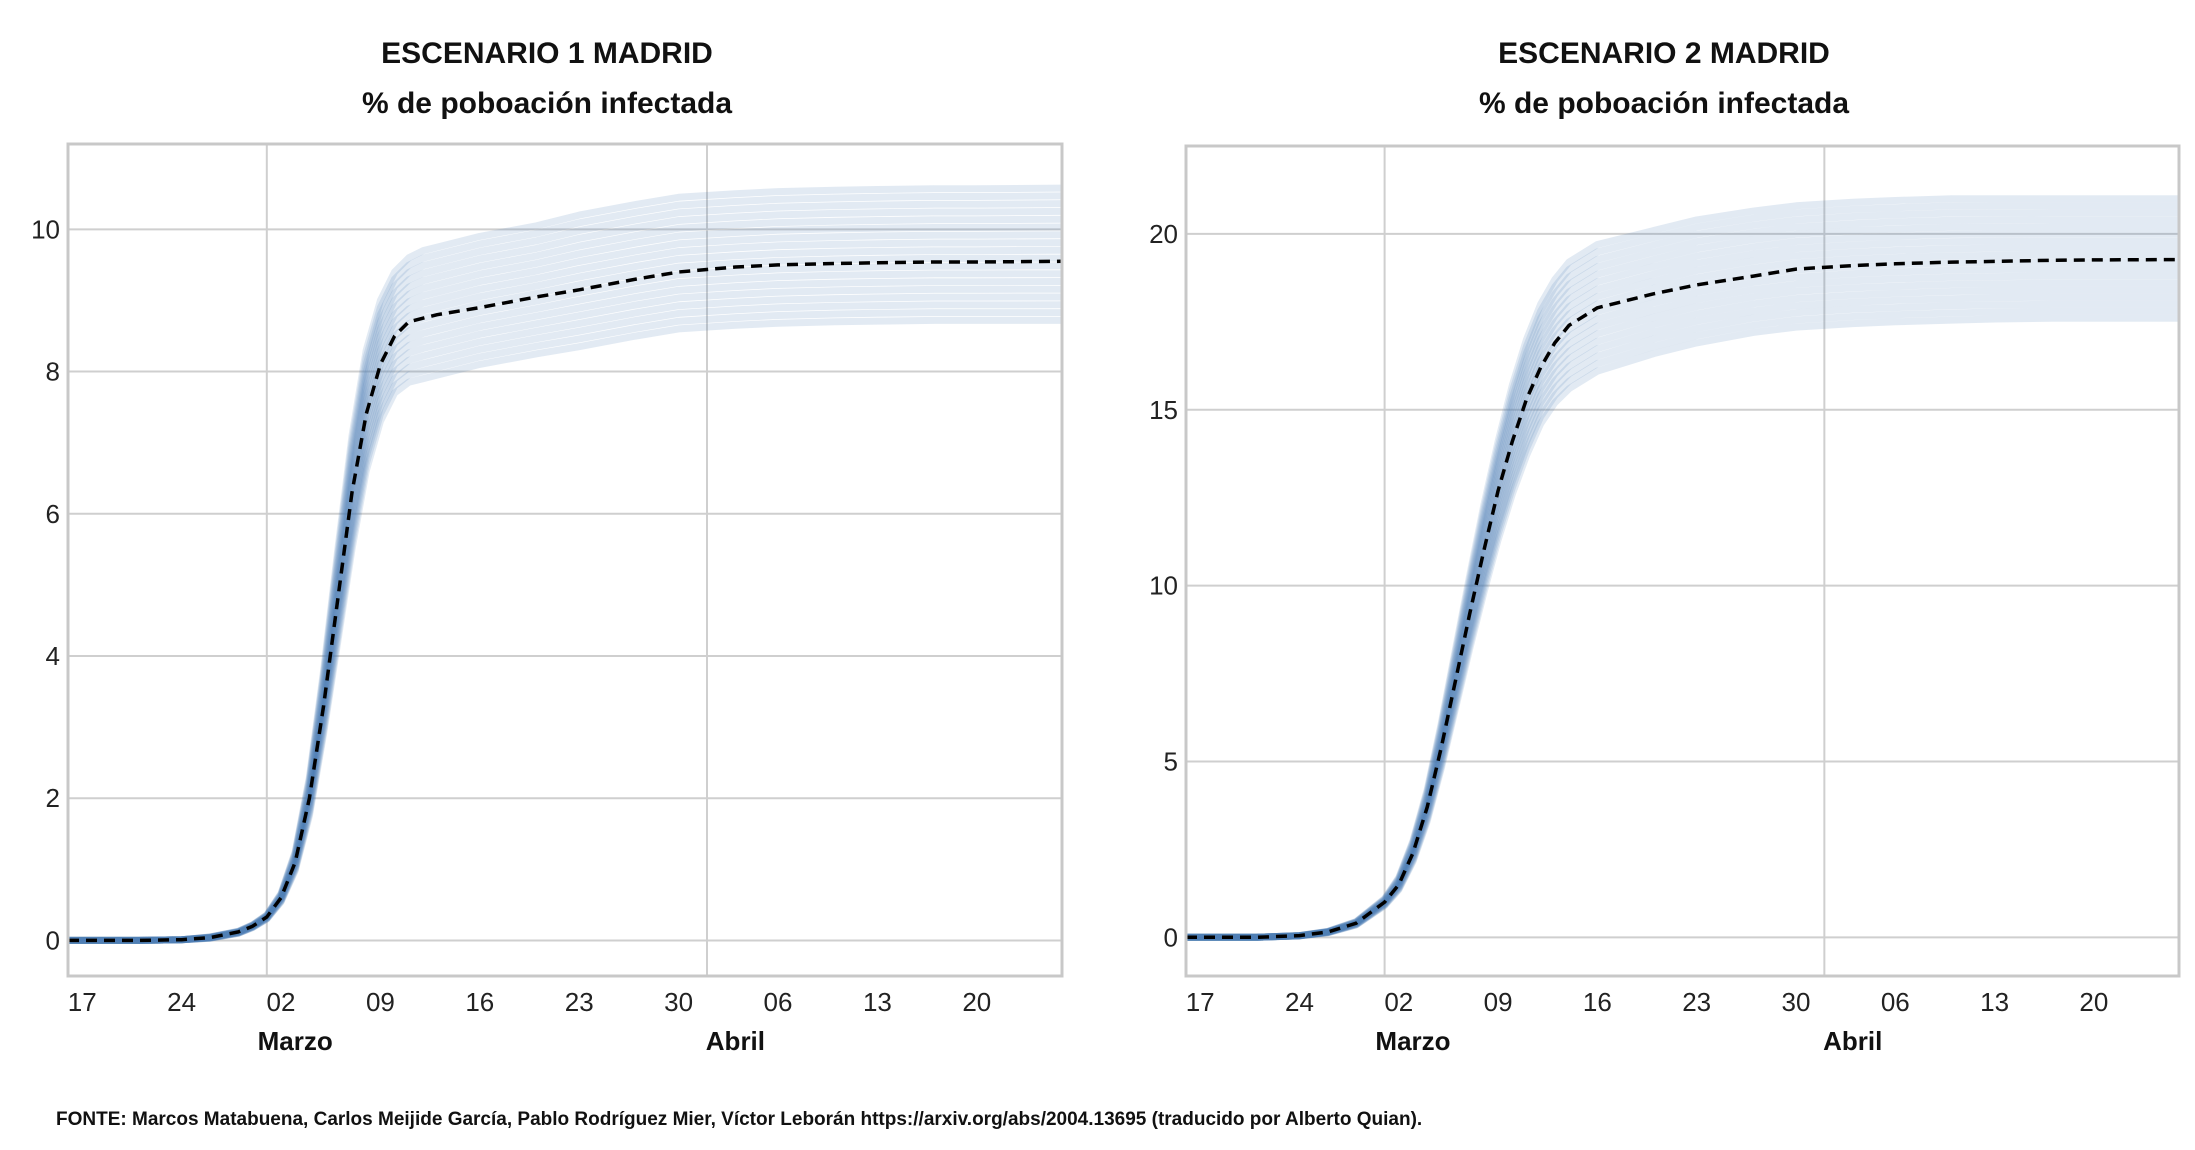 Image resolution: width=2195 pixels, height=1150 pixels. I want to click on y-tick-label: 15, so click(1163, 410).